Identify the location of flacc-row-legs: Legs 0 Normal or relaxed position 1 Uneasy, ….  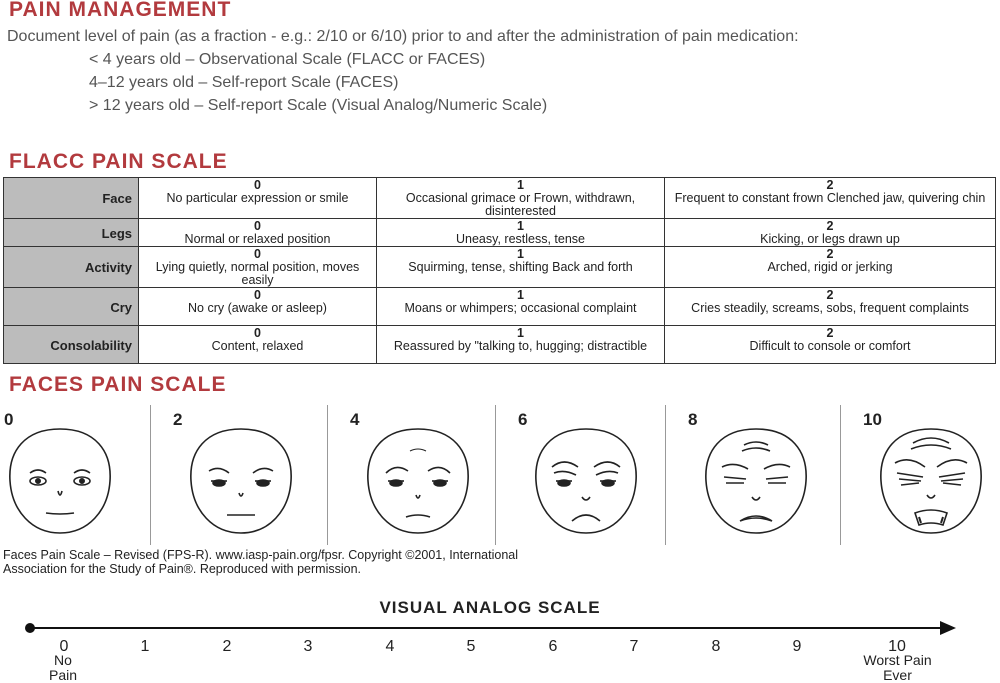
(499, 232).